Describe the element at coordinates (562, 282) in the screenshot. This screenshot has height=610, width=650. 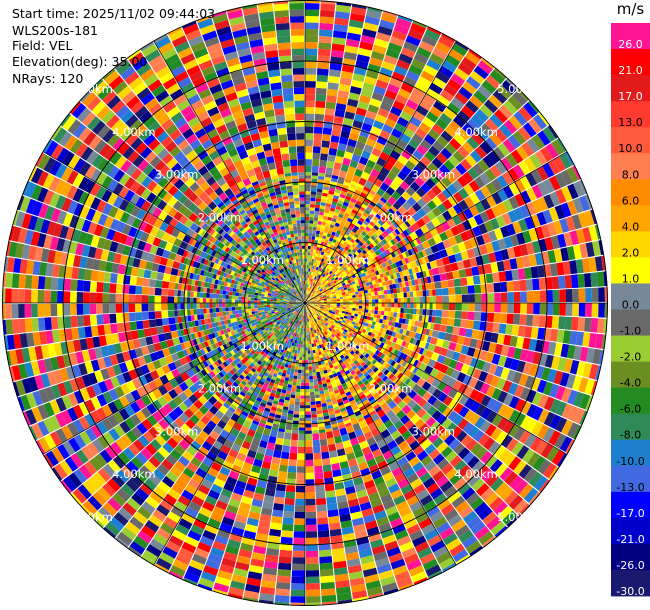
I see `velocity-gate-1935` at that location.